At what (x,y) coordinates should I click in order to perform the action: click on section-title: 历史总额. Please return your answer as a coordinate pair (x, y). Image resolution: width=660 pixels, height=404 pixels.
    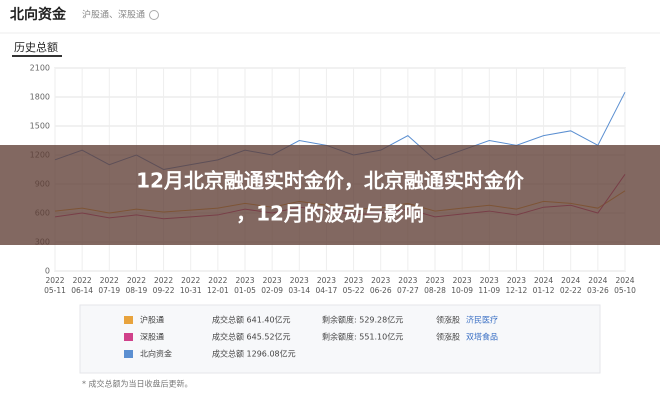
    Looking at the image, I should click on (36, 47).